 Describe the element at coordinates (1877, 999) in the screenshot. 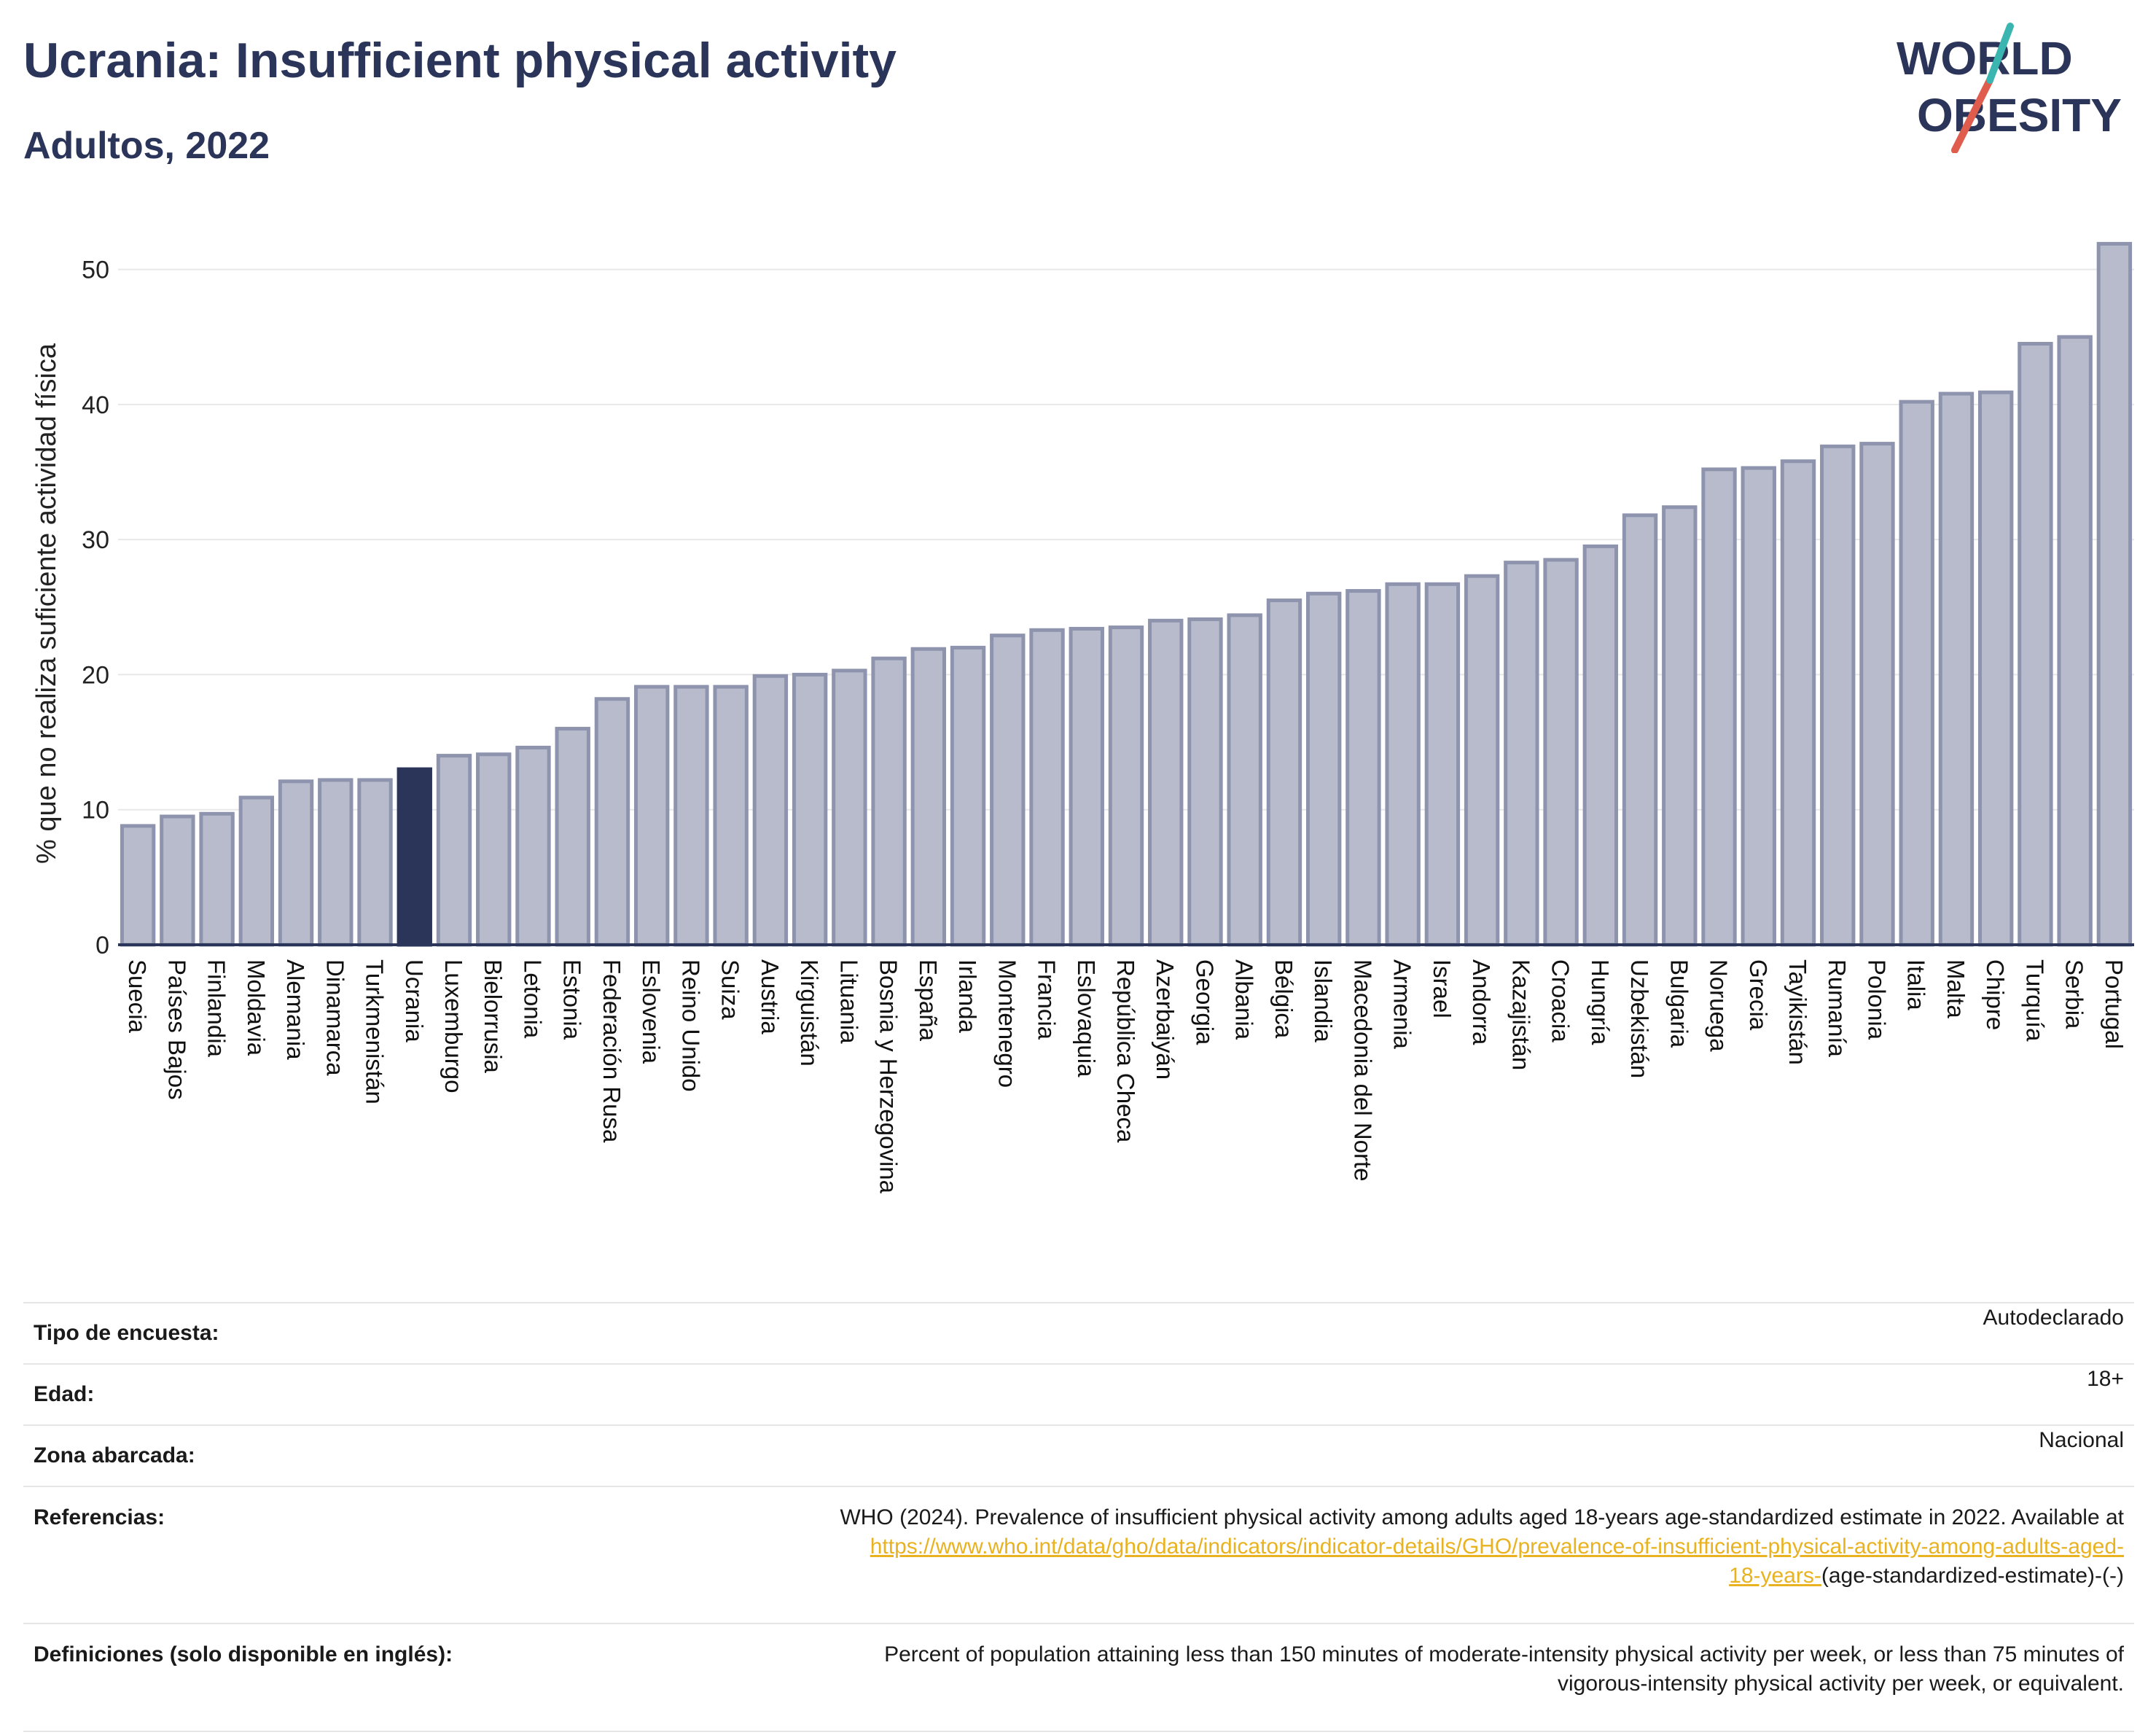

I see `x-tick-label: Polonia` at that location.